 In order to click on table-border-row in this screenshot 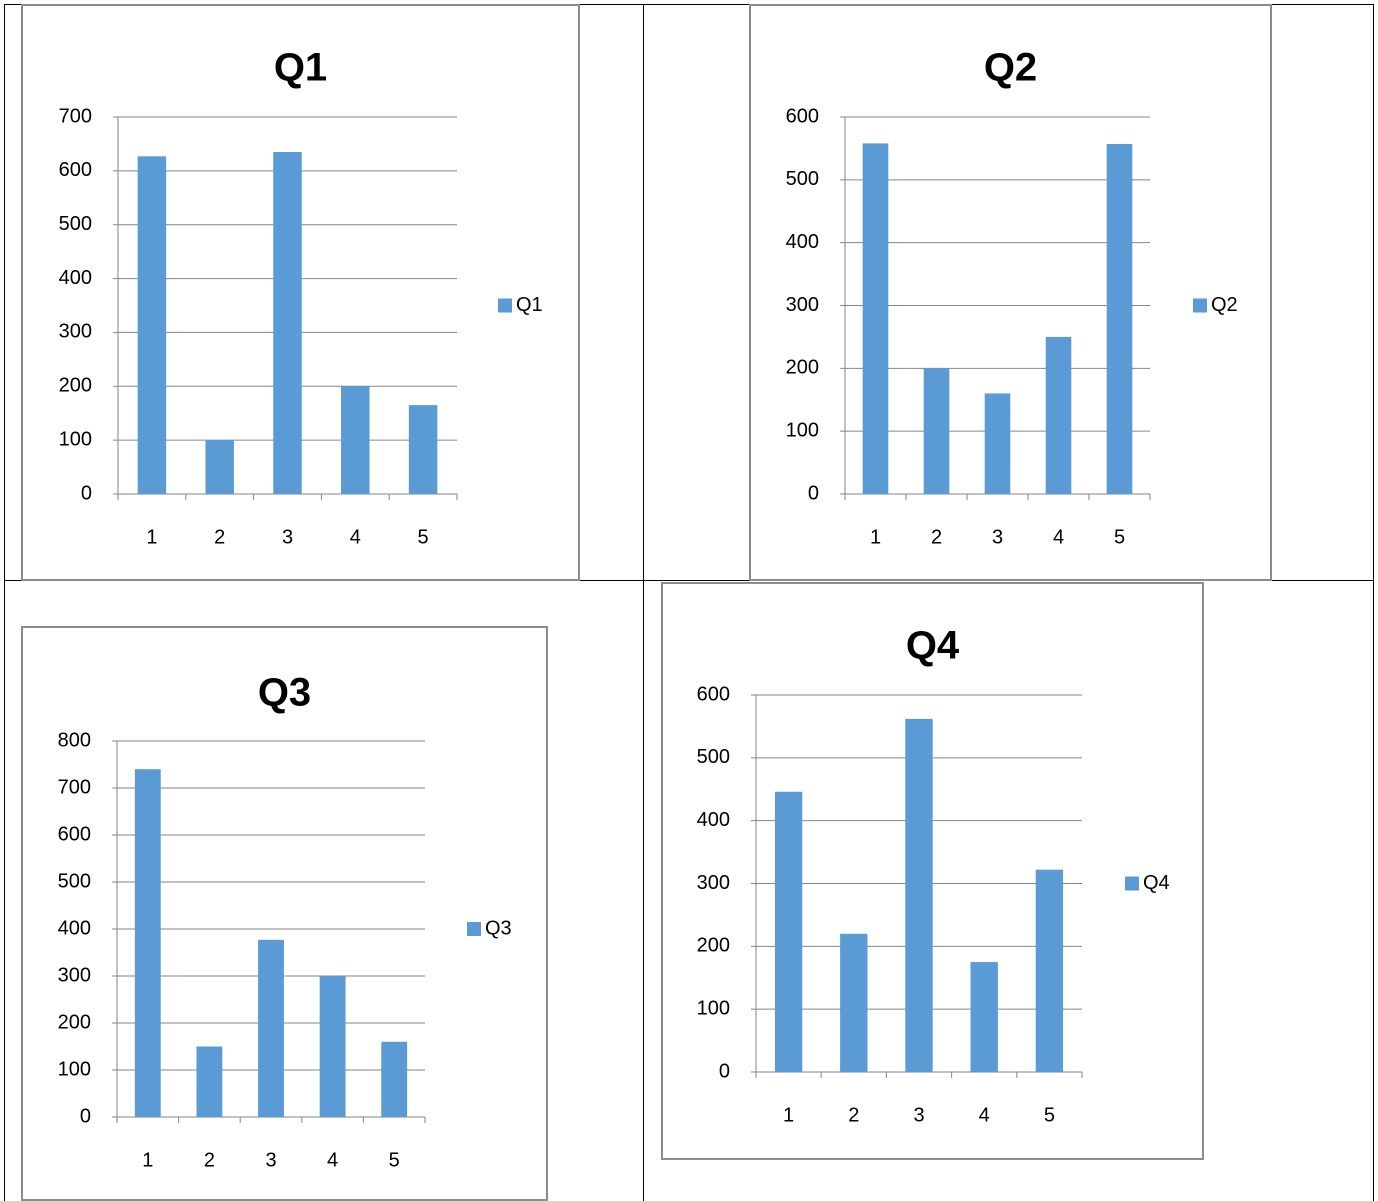, I will do `click(689, 580)`.